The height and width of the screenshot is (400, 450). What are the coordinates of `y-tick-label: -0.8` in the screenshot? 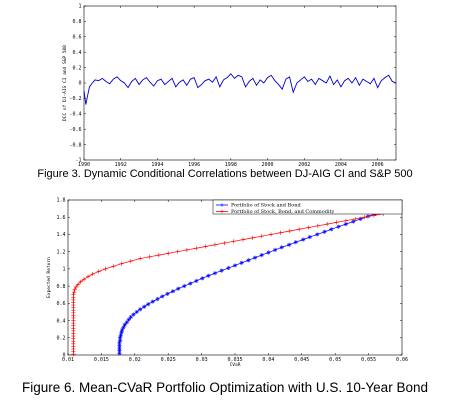 It's located at (75, 145).